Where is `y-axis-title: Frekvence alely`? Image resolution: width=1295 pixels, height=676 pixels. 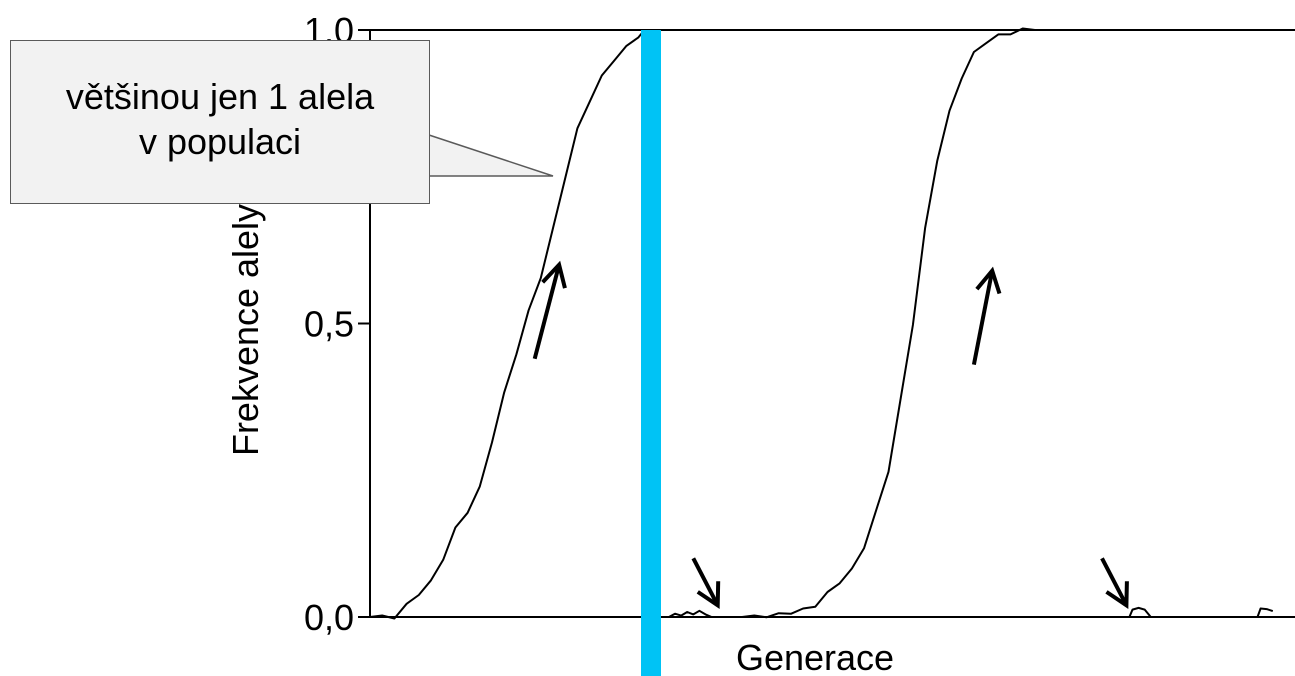 y-axis-title: Frekvence alely is located at coordinates (245, 330).